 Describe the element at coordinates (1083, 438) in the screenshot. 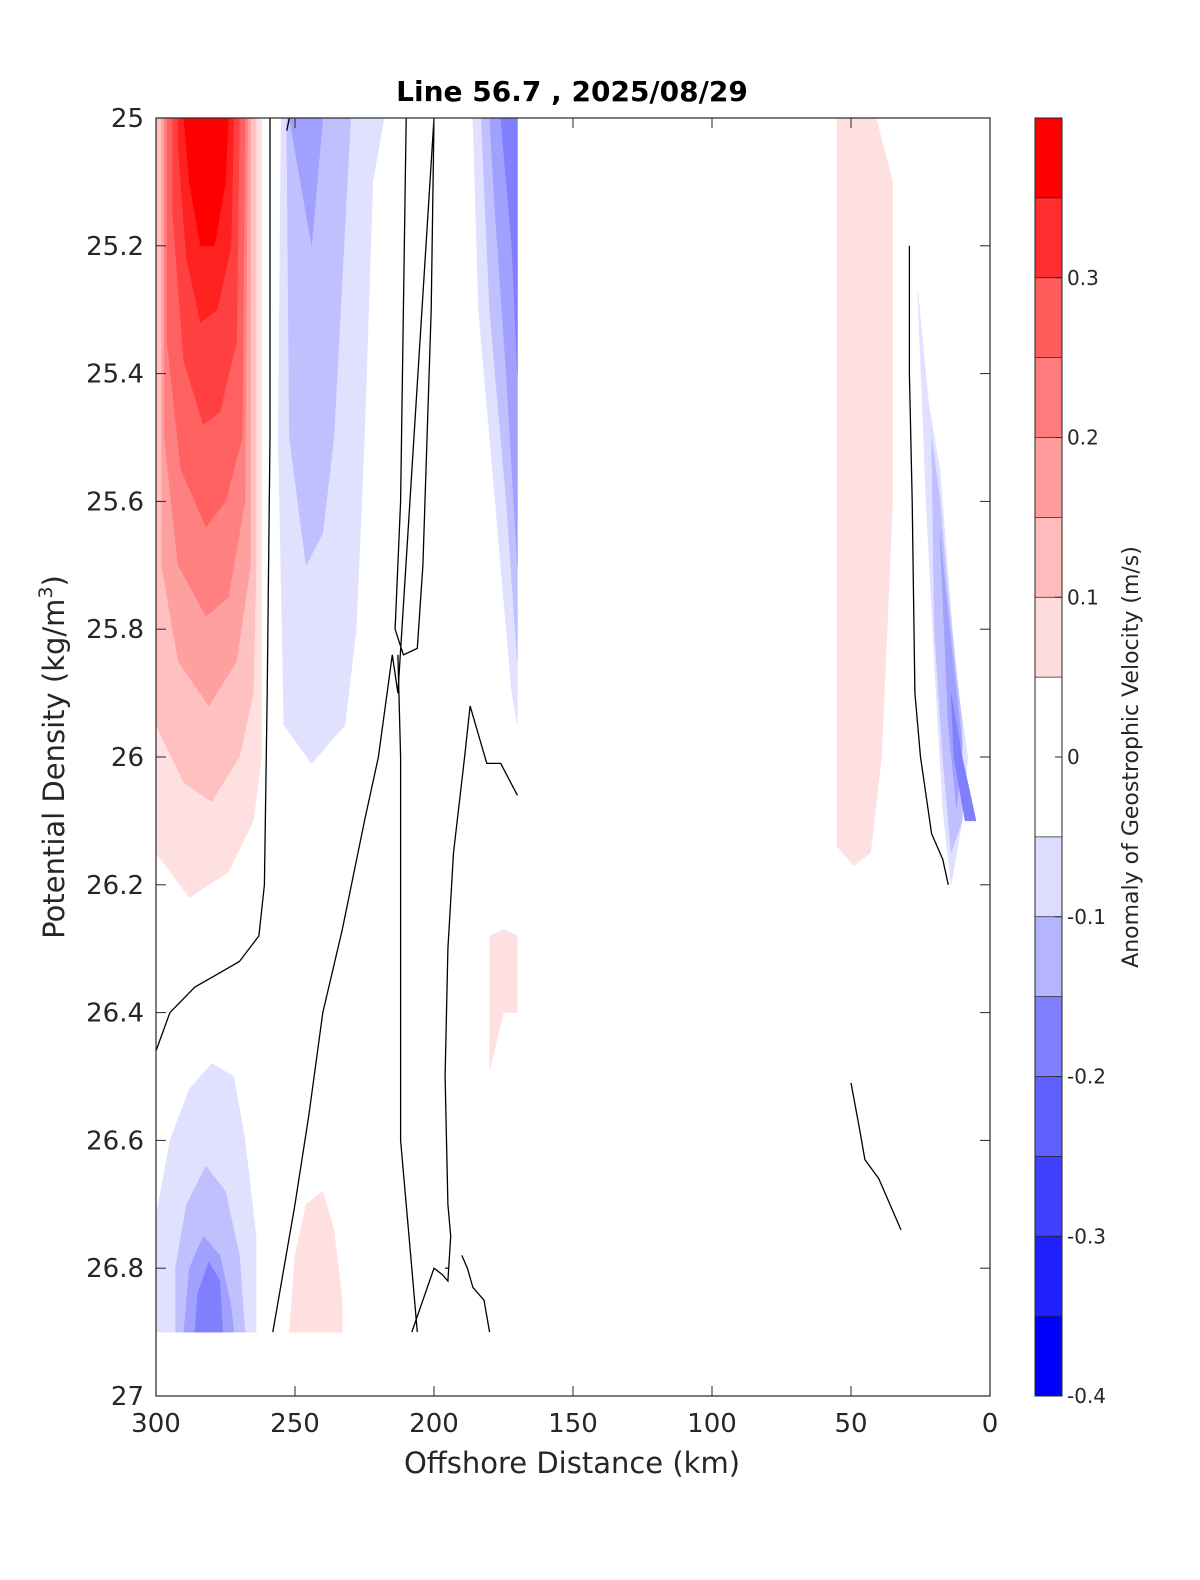

I see `colorbar-tick-label: 0.2` at that location.